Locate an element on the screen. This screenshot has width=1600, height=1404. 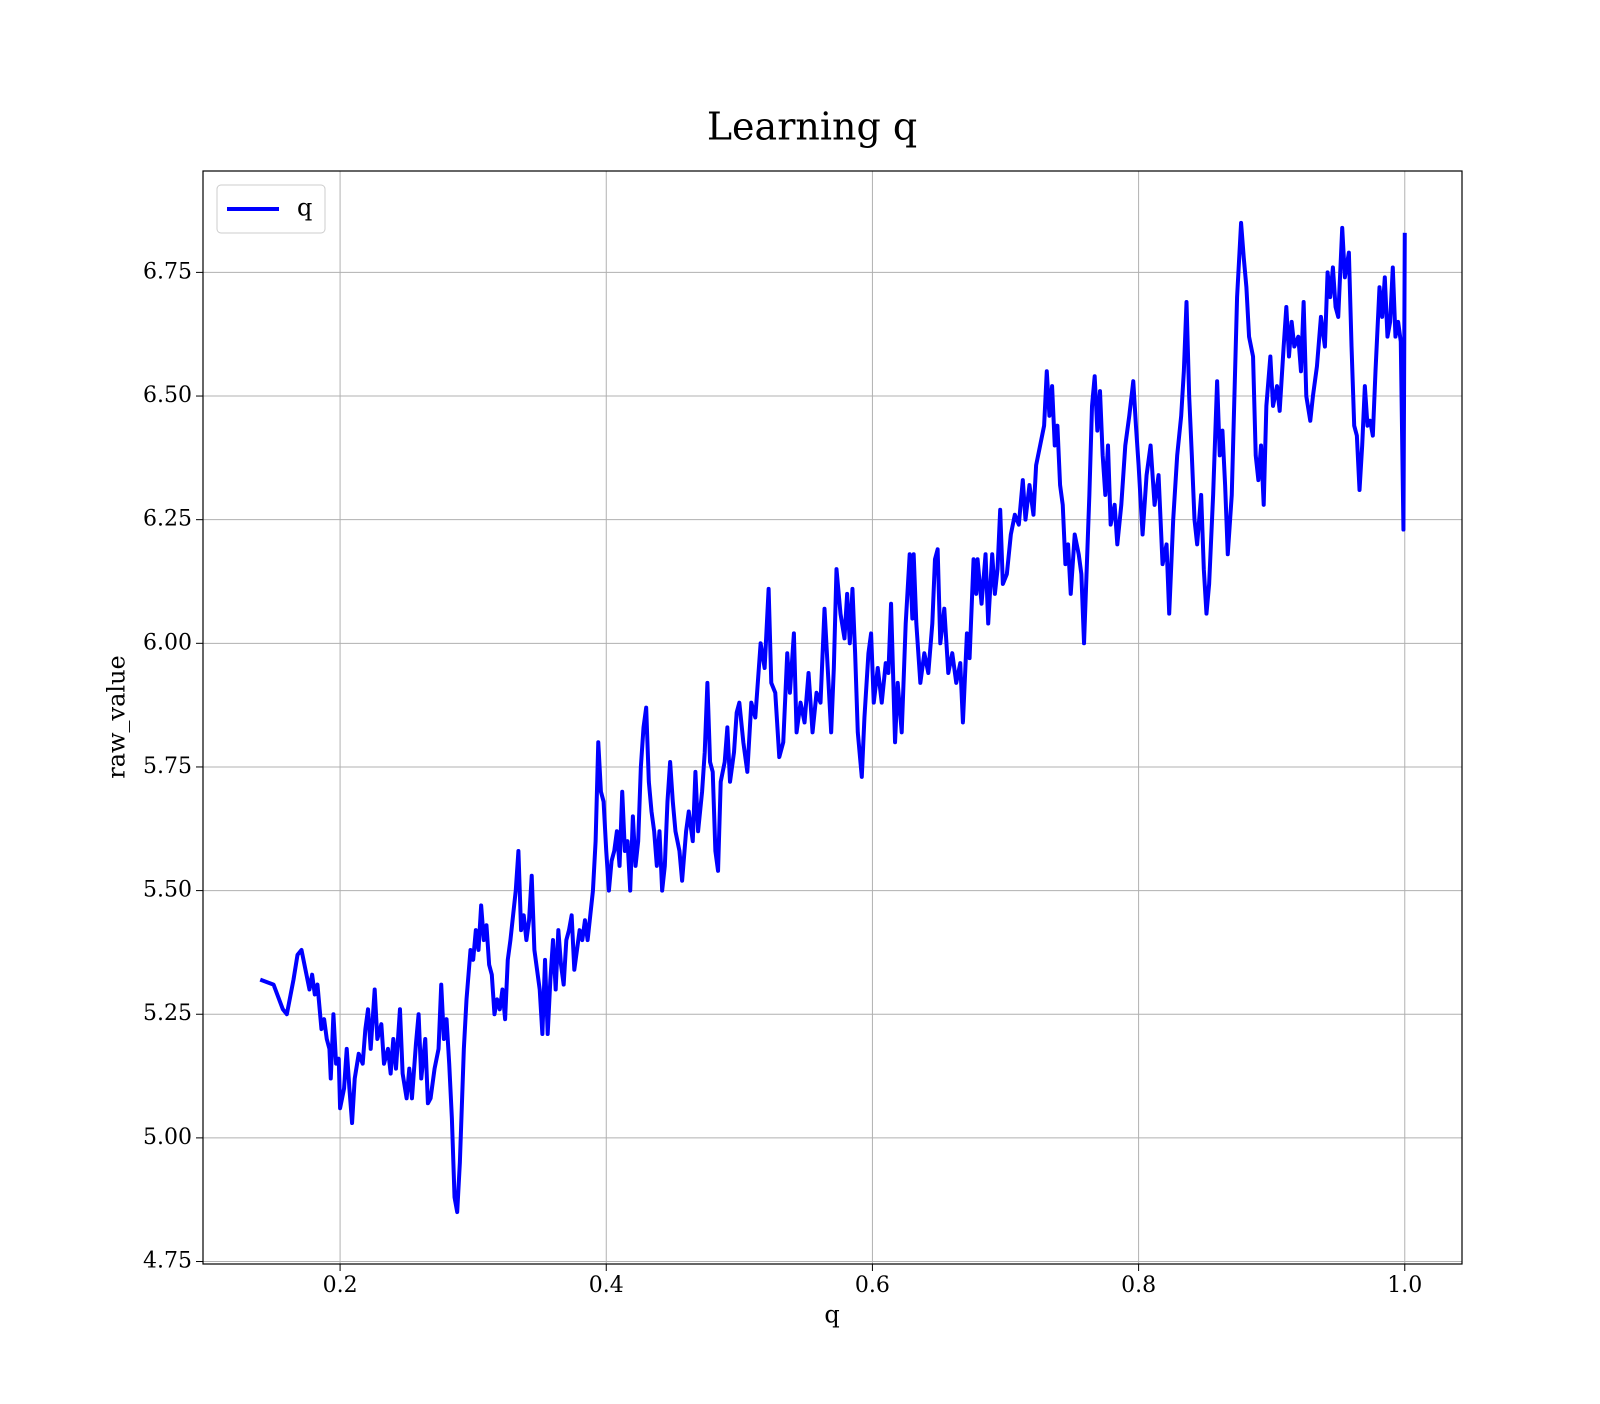
x-tick-label: 0.4 is located at coordinates (606, 1285).